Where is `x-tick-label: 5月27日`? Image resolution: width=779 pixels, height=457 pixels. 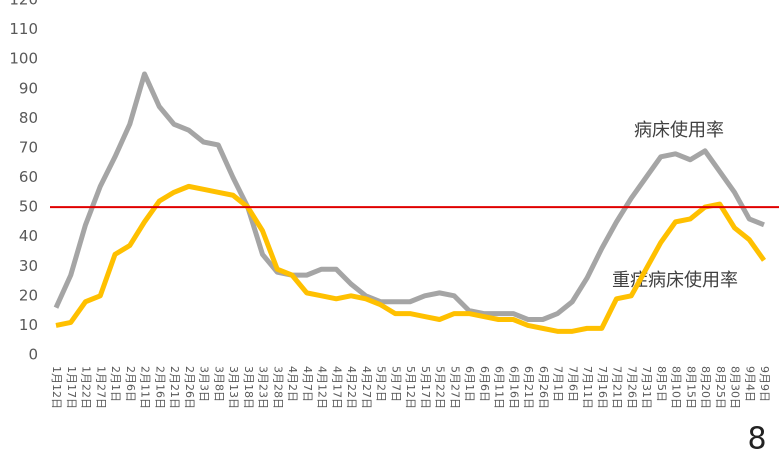
x-tick-label: 5月27日 is located at coordinates (454, 387).